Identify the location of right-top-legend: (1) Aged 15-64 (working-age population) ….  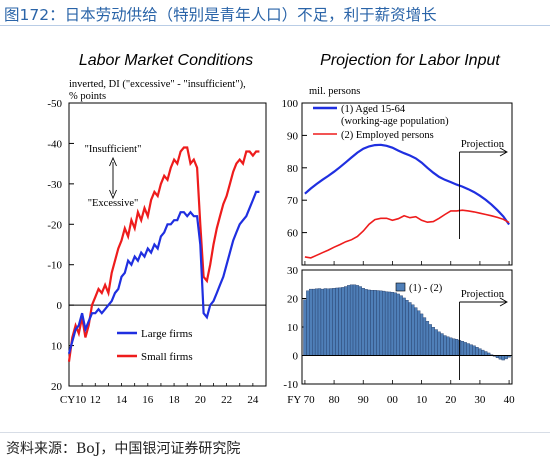
(381, 122).